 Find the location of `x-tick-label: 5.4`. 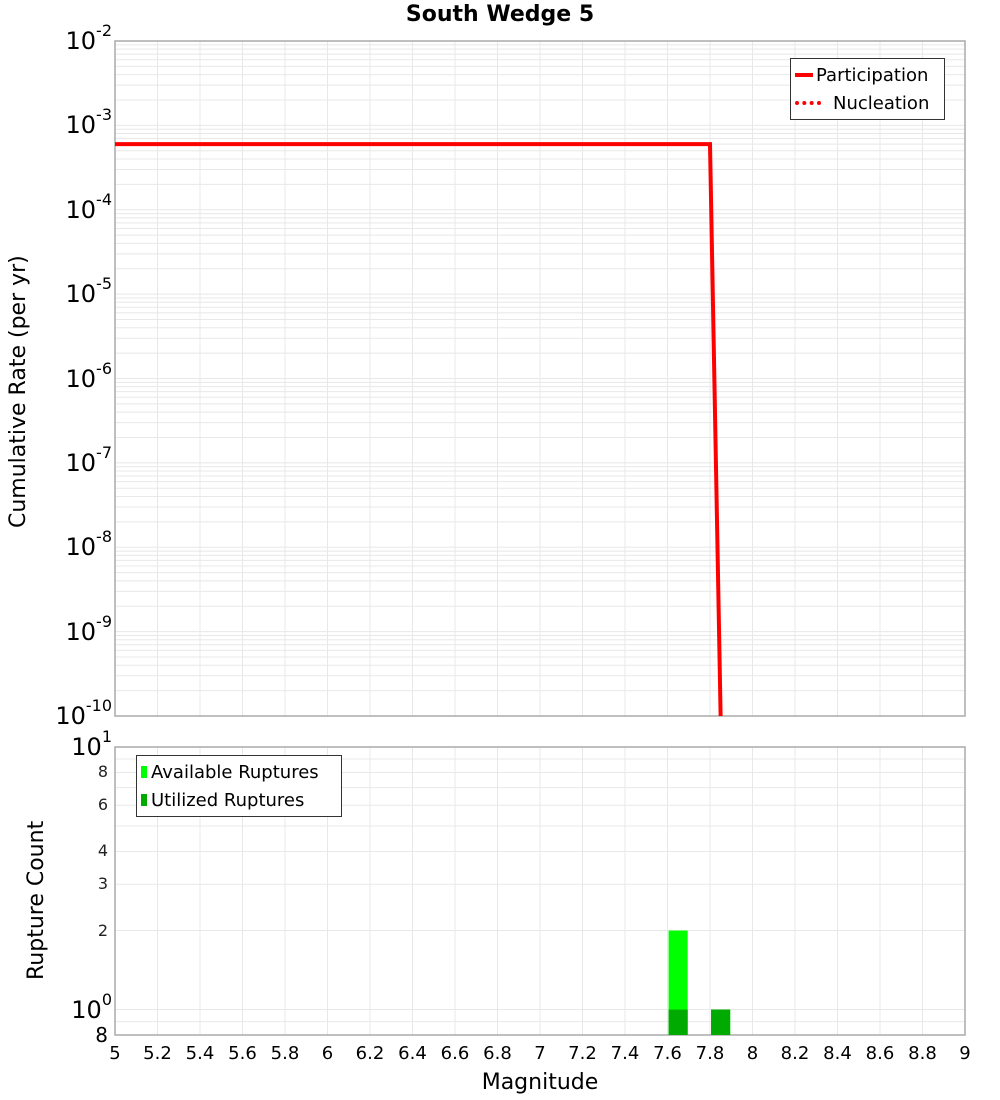

x-tick-label: 5.4 is located at coordinates (200, 1053).